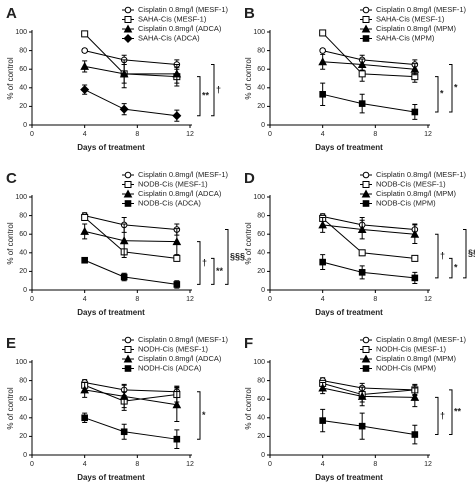  I want to click on legend-label: Cisplatin 0.8mg/l (MESF-1), so click(183, 174).